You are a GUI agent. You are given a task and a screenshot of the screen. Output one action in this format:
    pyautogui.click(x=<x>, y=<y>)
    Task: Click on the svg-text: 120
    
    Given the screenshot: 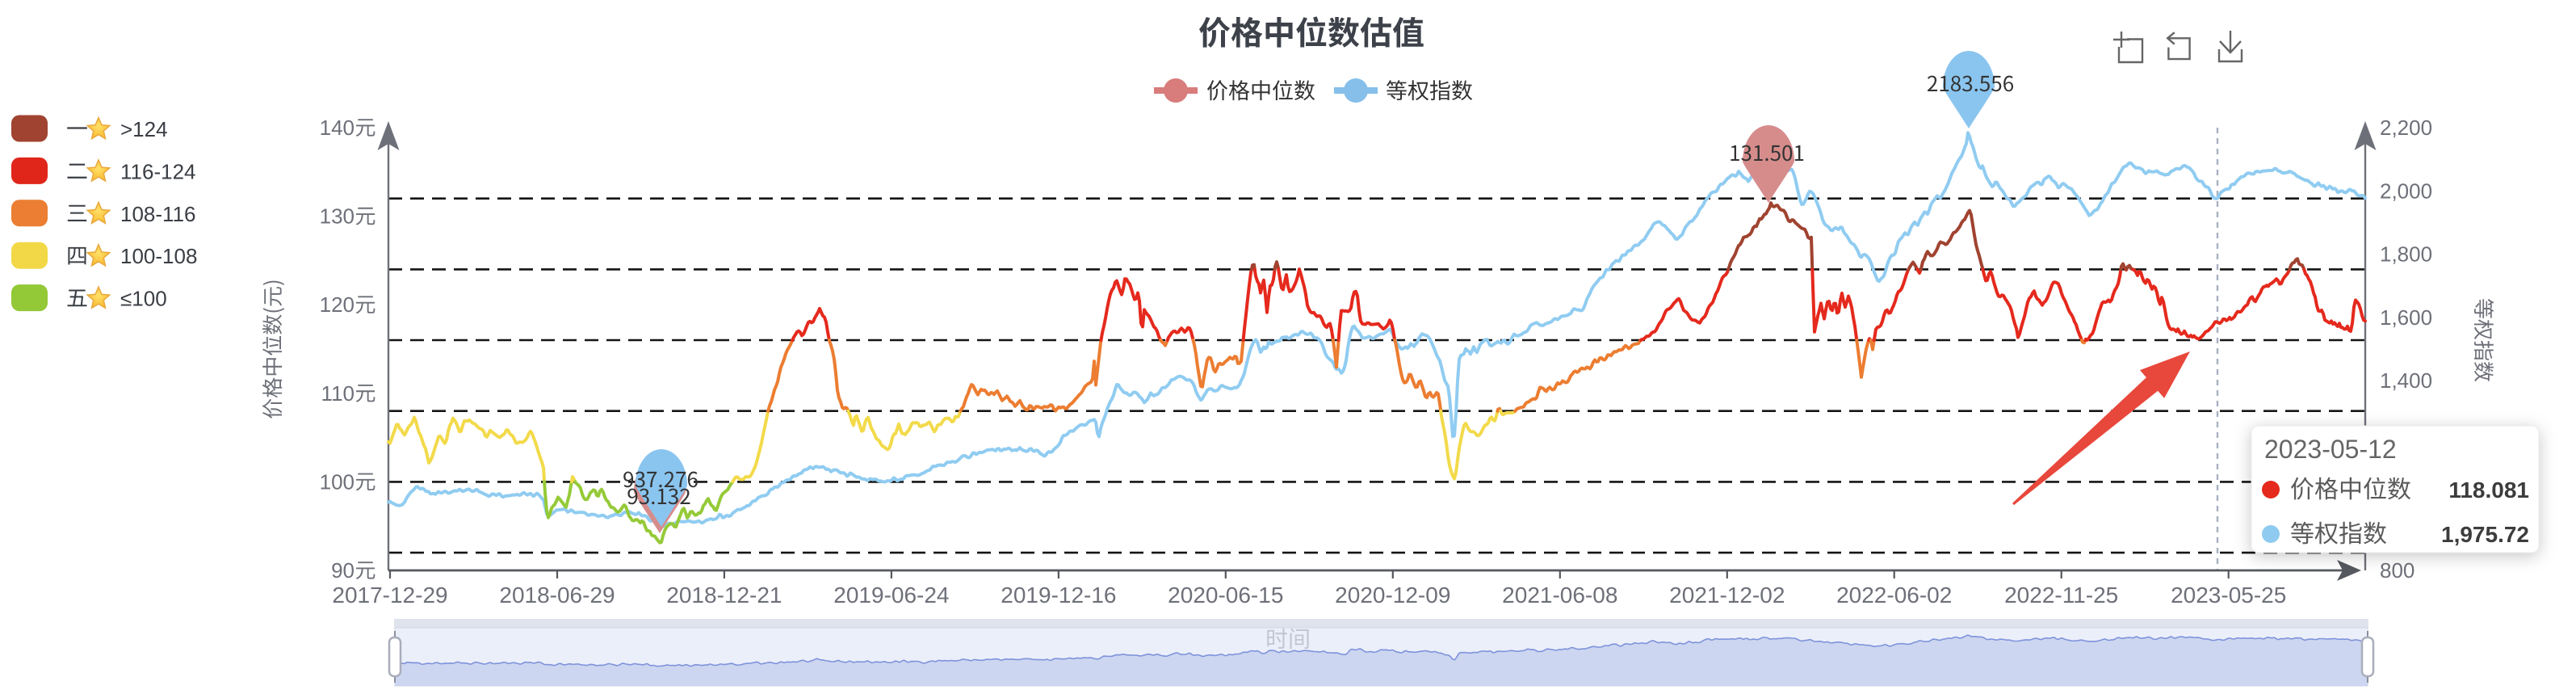 What is the action you would take?
    pyautogui.click(x=337, y=305)
    